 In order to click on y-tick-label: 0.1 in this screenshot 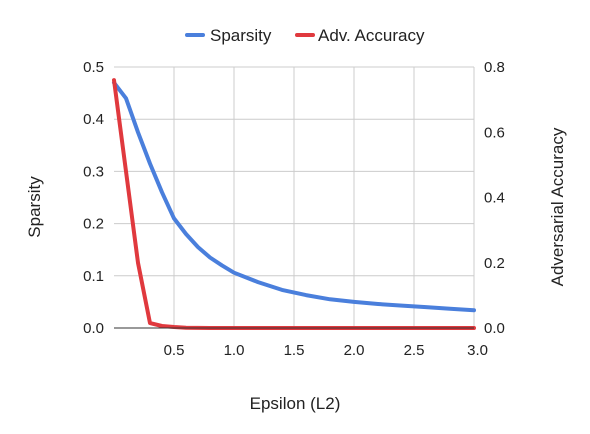, I will do `click(93, 276)`.